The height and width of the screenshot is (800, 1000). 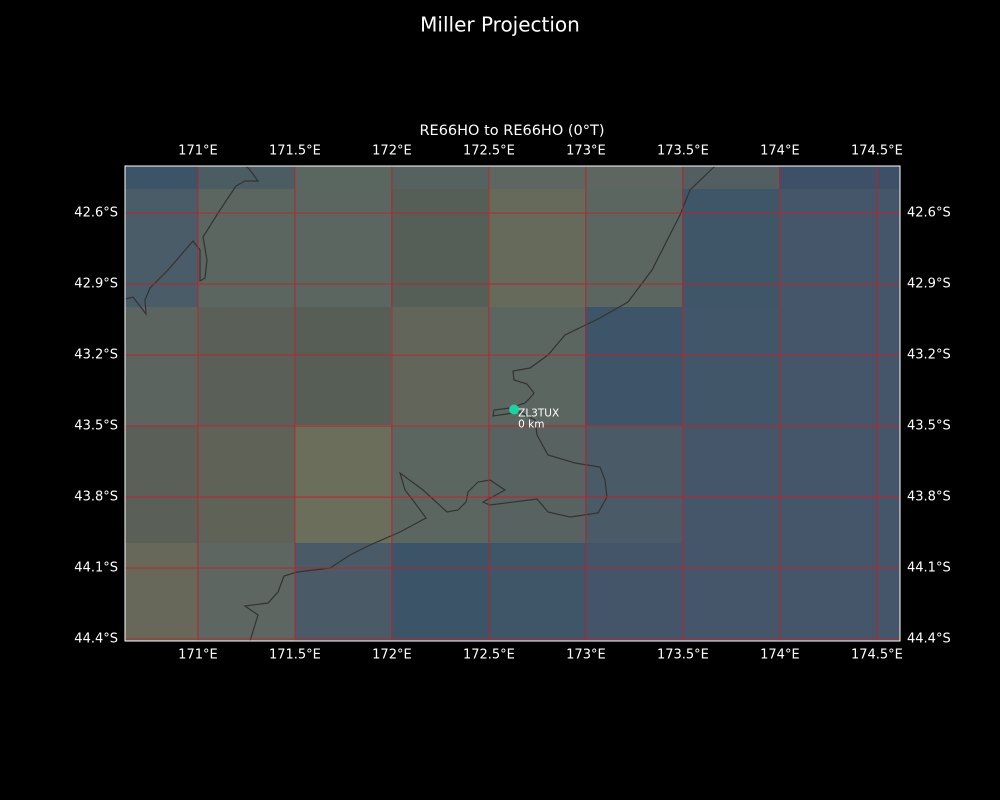 What do you see at coordinates (683, 655) in the screenshot?
I see `x-tick-label-bottom: 173.5°E` at bounding box center [683, 655].